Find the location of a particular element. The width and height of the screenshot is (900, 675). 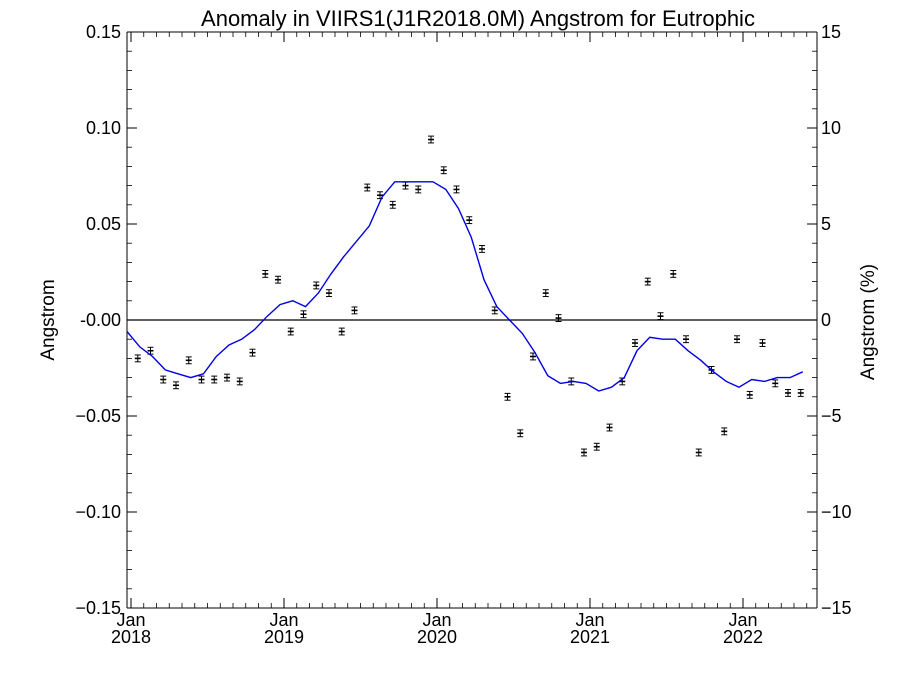

right-y-tick-label: 15 is located at coordinates (831, 32).